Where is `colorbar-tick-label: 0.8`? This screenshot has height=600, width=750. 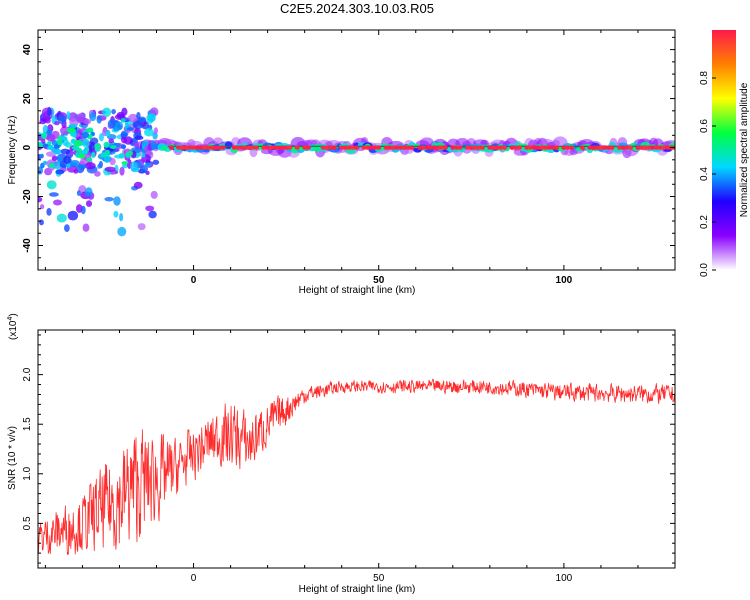
colorbar-tick-label: 0.8 is located at coordinates (704, 78).